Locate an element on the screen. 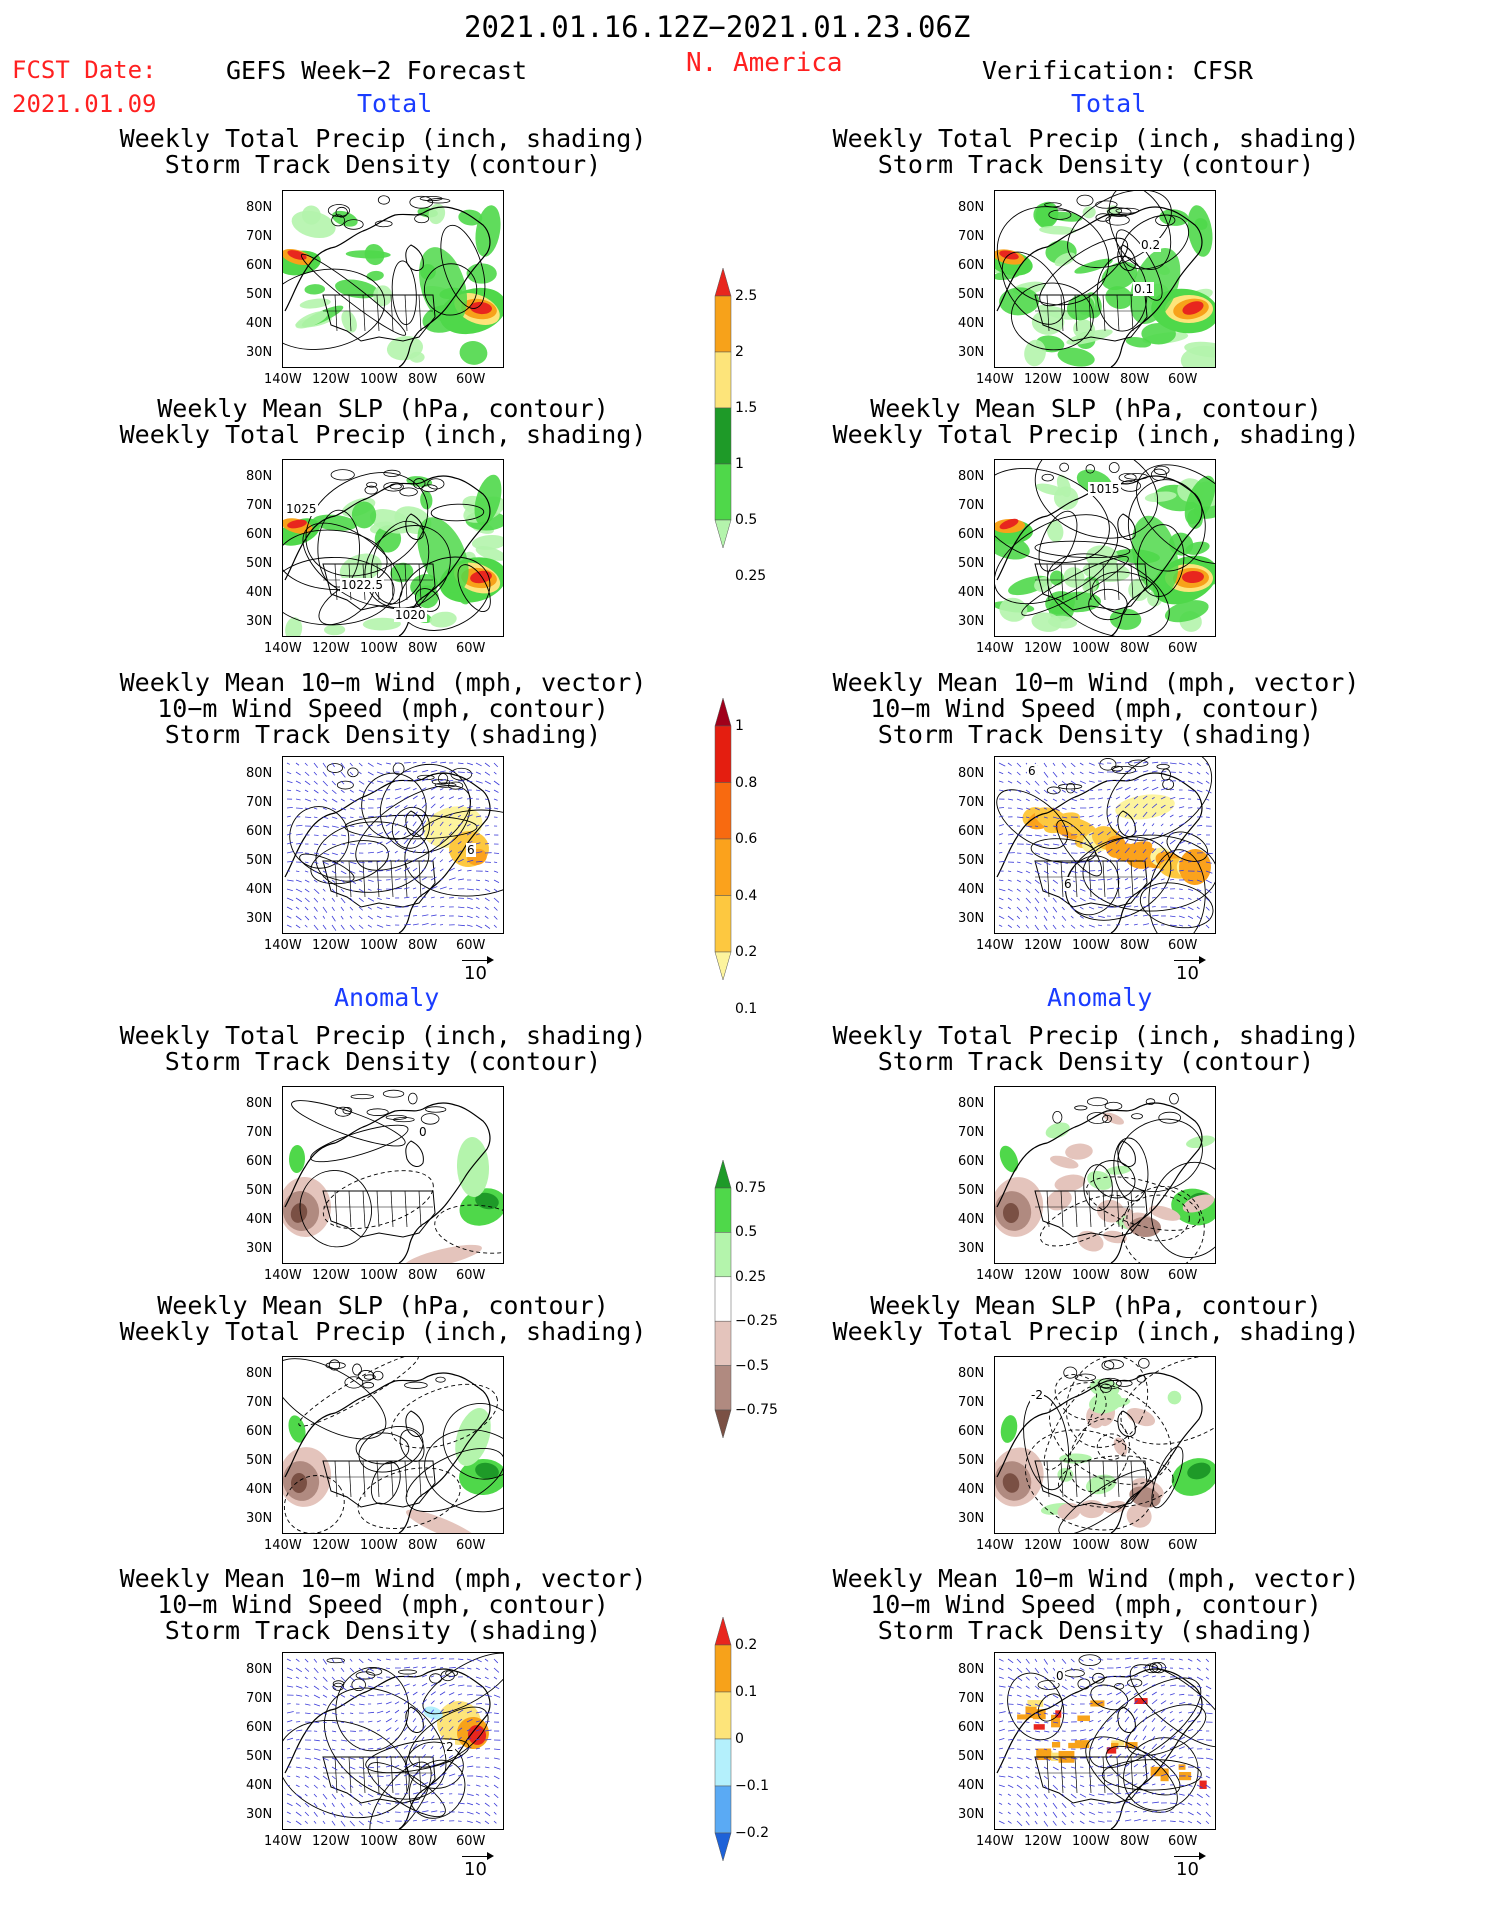  panel-r2-fcst-title-line: Weekly Mean SLP (hPa, contour) is located at coordinates (383, 408).